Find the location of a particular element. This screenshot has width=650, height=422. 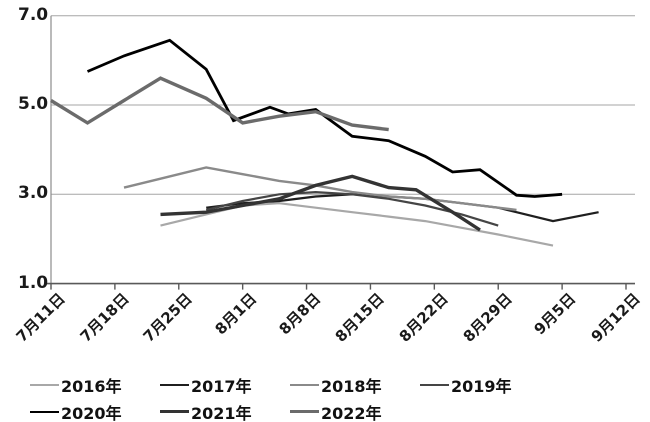

legend-label: 2022年 is located at coordinates (351, 412).